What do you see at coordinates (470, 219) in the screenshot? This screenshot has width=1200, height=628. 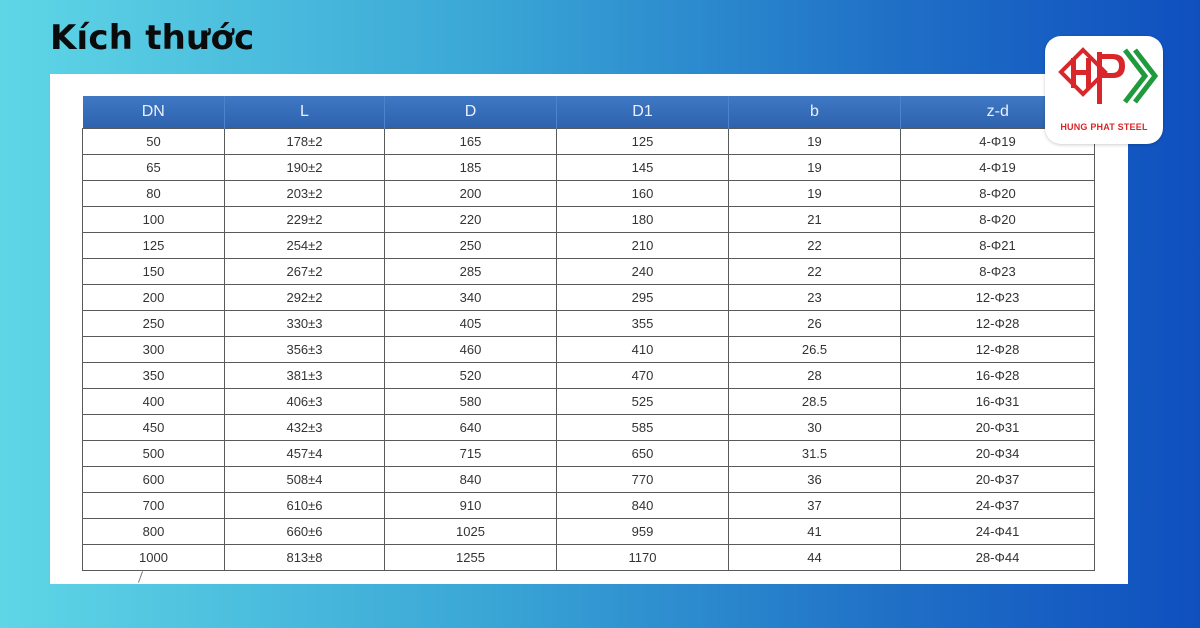 I see `cell-d: 220` at bounding box center [470, 219].